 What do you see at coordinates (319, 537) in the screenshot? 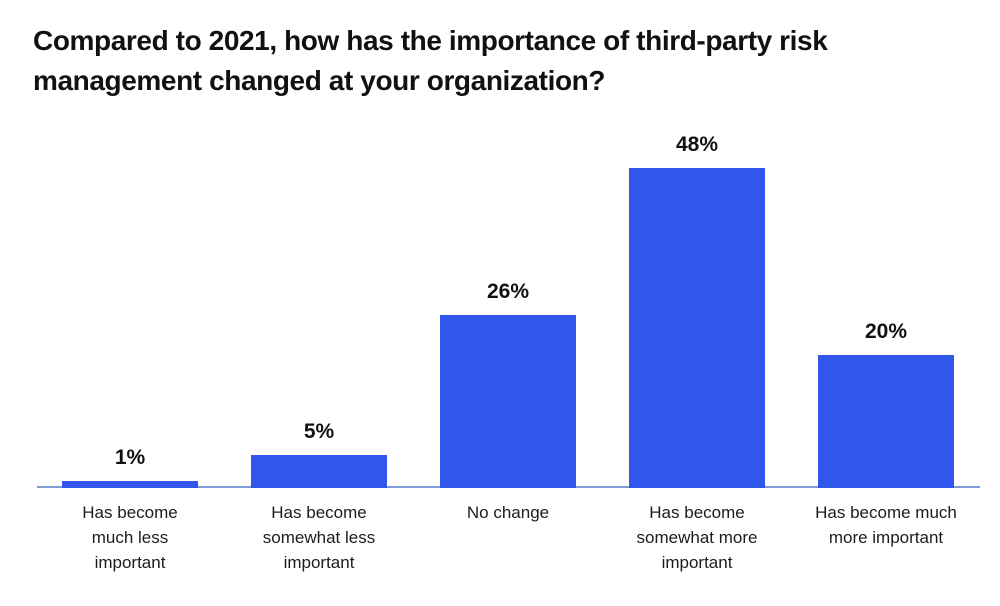
I see `category-label: Has become somewhat less important` at bounding box center [319, 537].